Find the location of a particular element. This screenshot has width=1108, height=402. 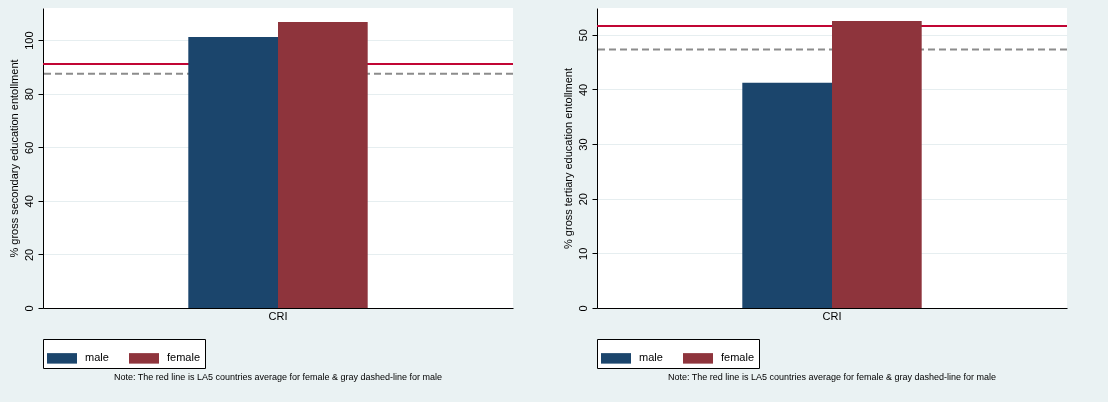

y-tick-label: 100 is located at coordinates (28, 40).